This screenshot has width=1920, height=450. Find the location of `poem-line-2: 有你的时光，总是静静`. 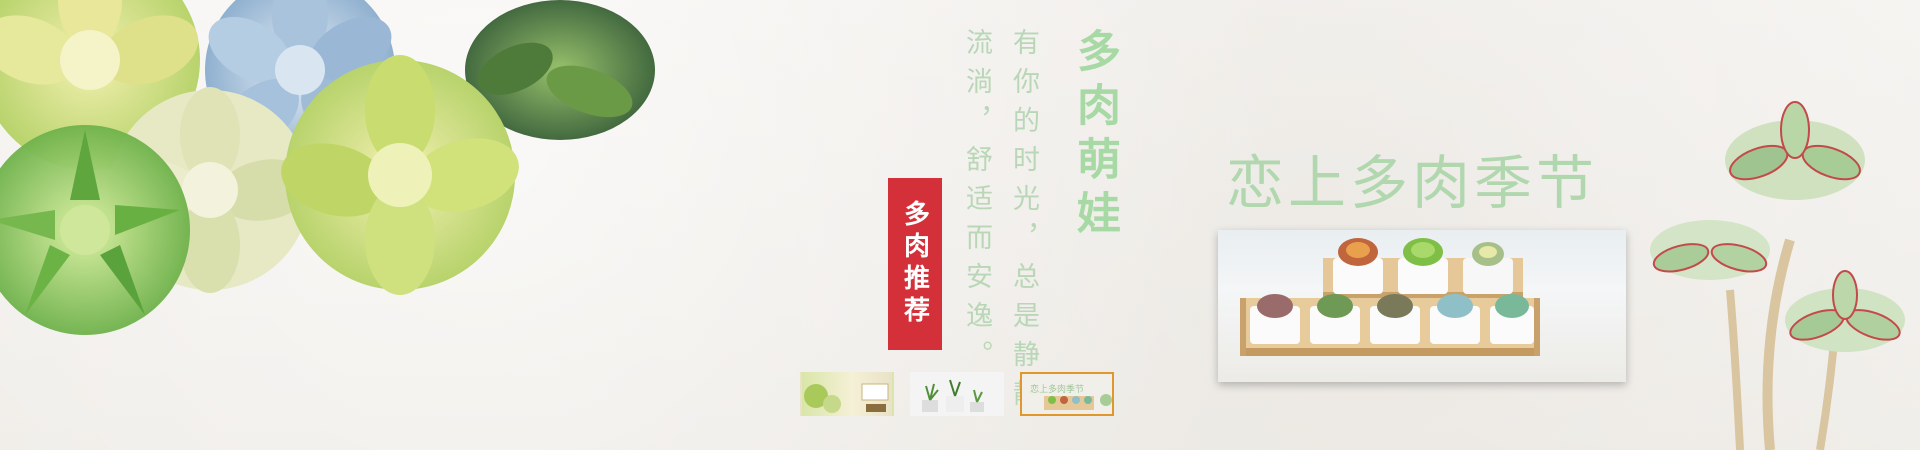

poem-line-2: 有你的时光，总是静静 is located at coordinates (1023, 223).